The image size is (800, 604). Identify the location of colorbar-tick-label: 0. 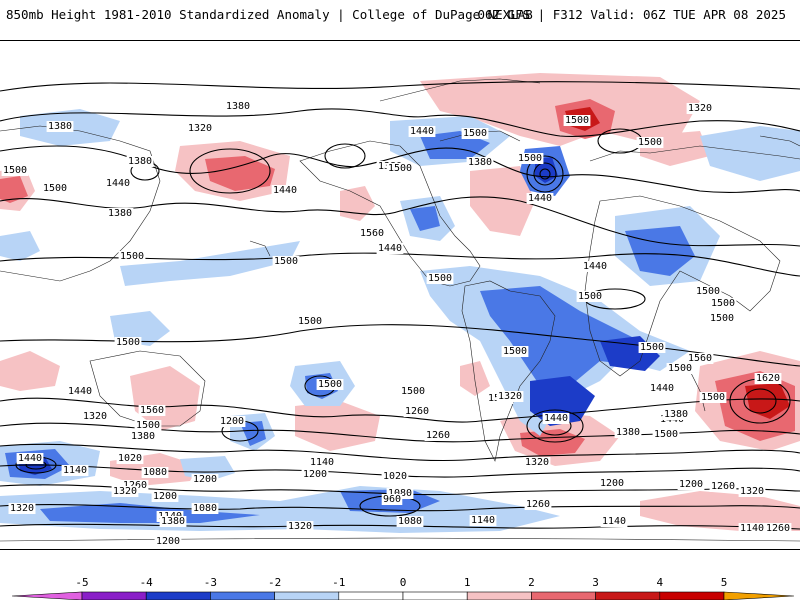
(403, 582).